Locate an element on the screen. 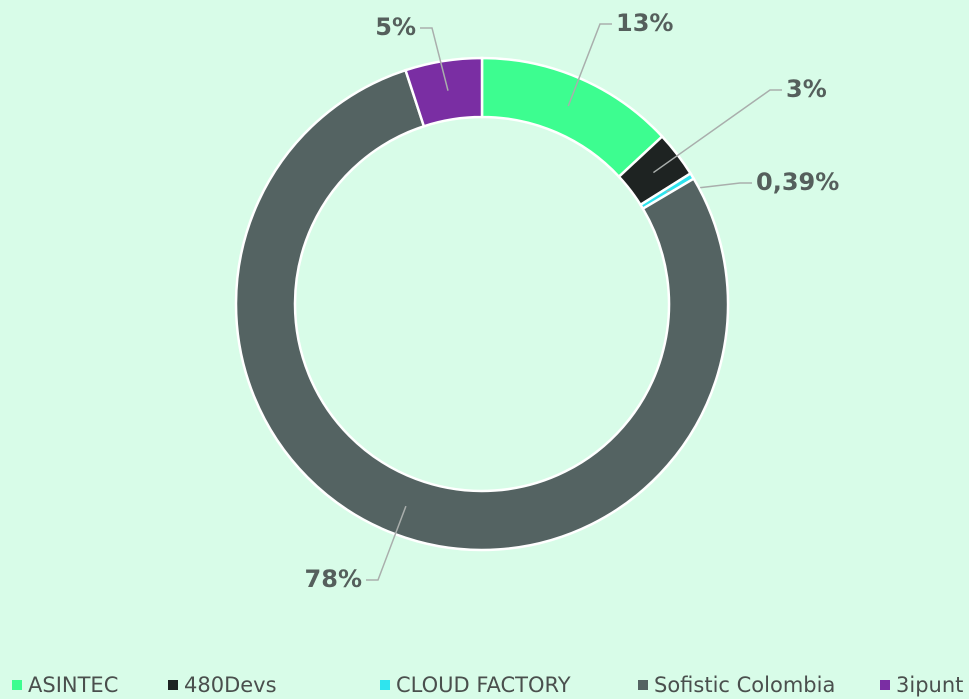 This screenshot has height=699, width=969. legend-label: Sofistic Colombia is located at coordinates (744, 685).